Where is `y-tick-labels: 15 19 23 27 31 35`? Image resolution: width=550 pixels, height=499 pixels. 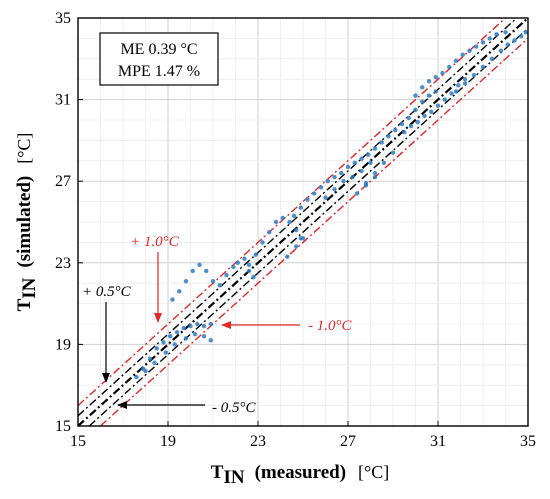
y-tick-labels: 15 19 23 27 31 35 is located at coordinates (69, 222).